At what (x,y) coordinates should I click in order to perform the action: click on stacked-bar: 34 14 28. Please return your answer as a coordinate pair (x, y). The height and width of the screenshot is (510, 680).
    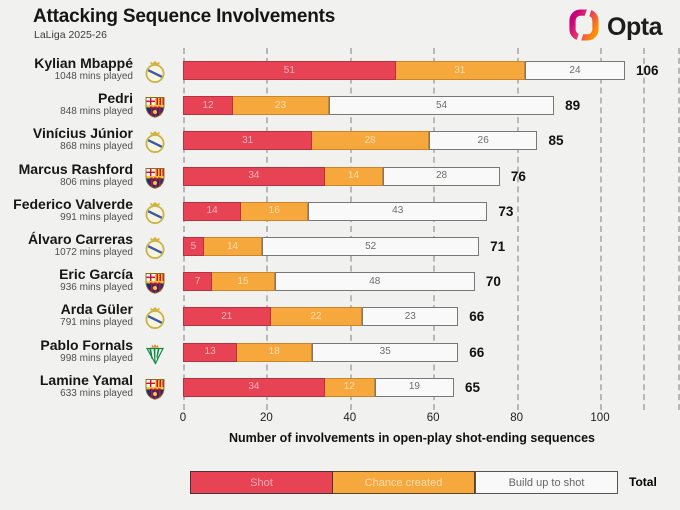
    Looking at the image, I should click on (341, 176).